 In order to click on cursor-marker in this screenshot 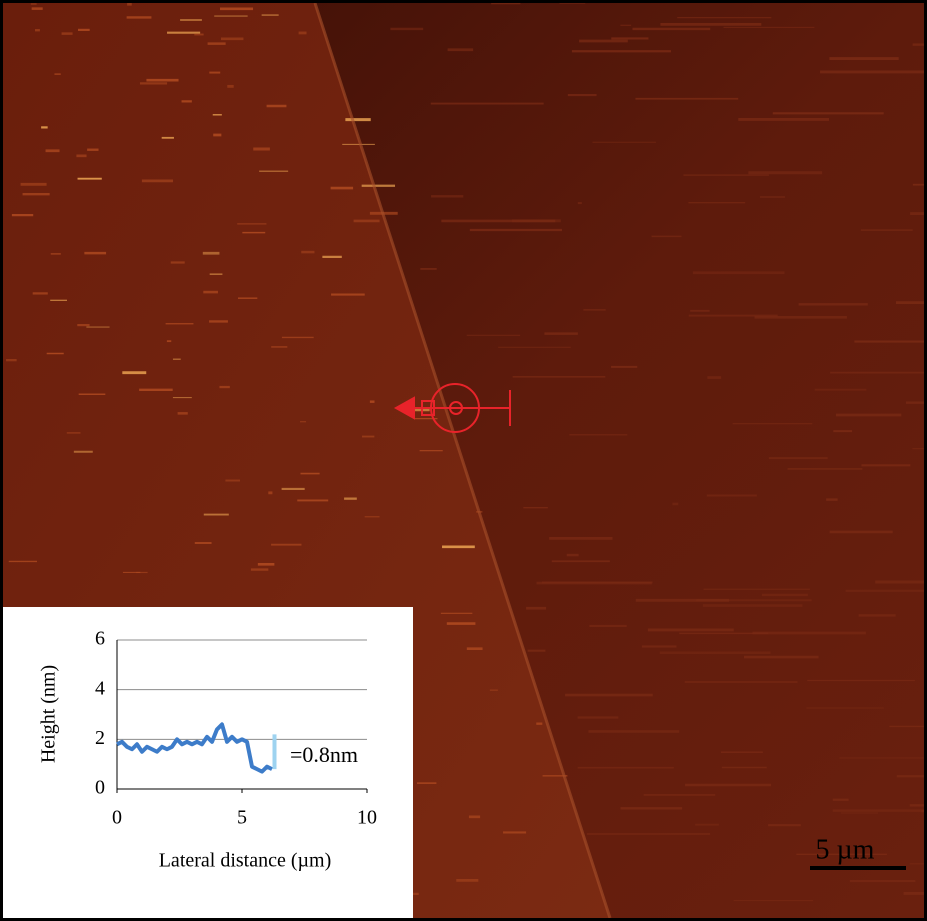, I will do `click(452, 408)`.